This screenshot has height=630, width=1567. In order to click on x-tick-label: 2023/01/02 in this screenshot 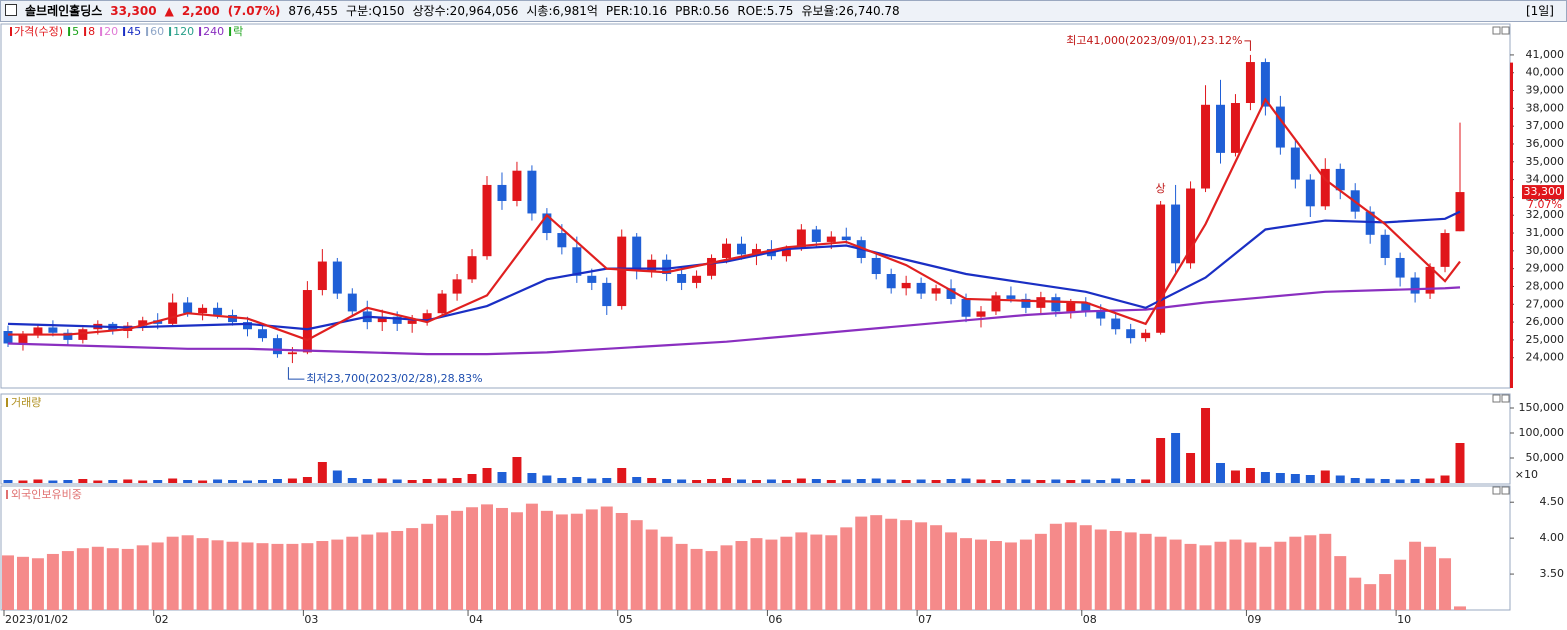, I will do `click(36, 619)`.